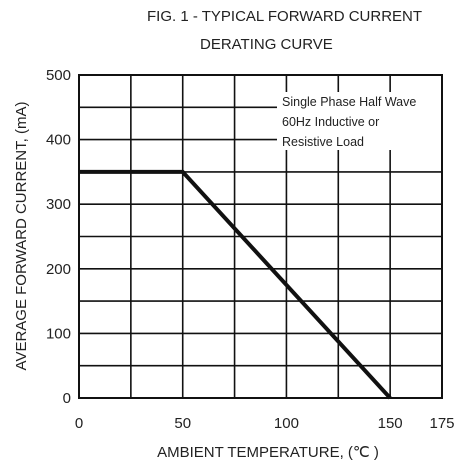  I want to click on y-tick-label: 400, so click(58, 140).